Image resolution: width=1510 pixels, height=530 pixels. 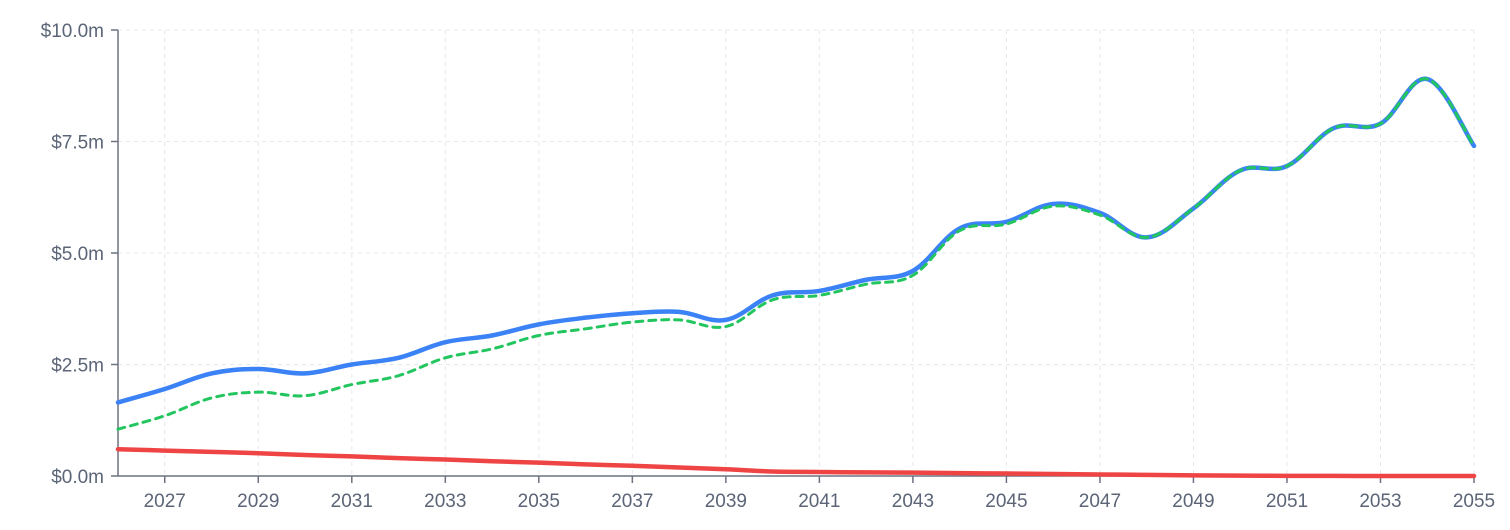 What do you see at coordinates (352, 501) in the screenshot?
I see `x-tick-label: 2031` at bounding box center [352, 501].